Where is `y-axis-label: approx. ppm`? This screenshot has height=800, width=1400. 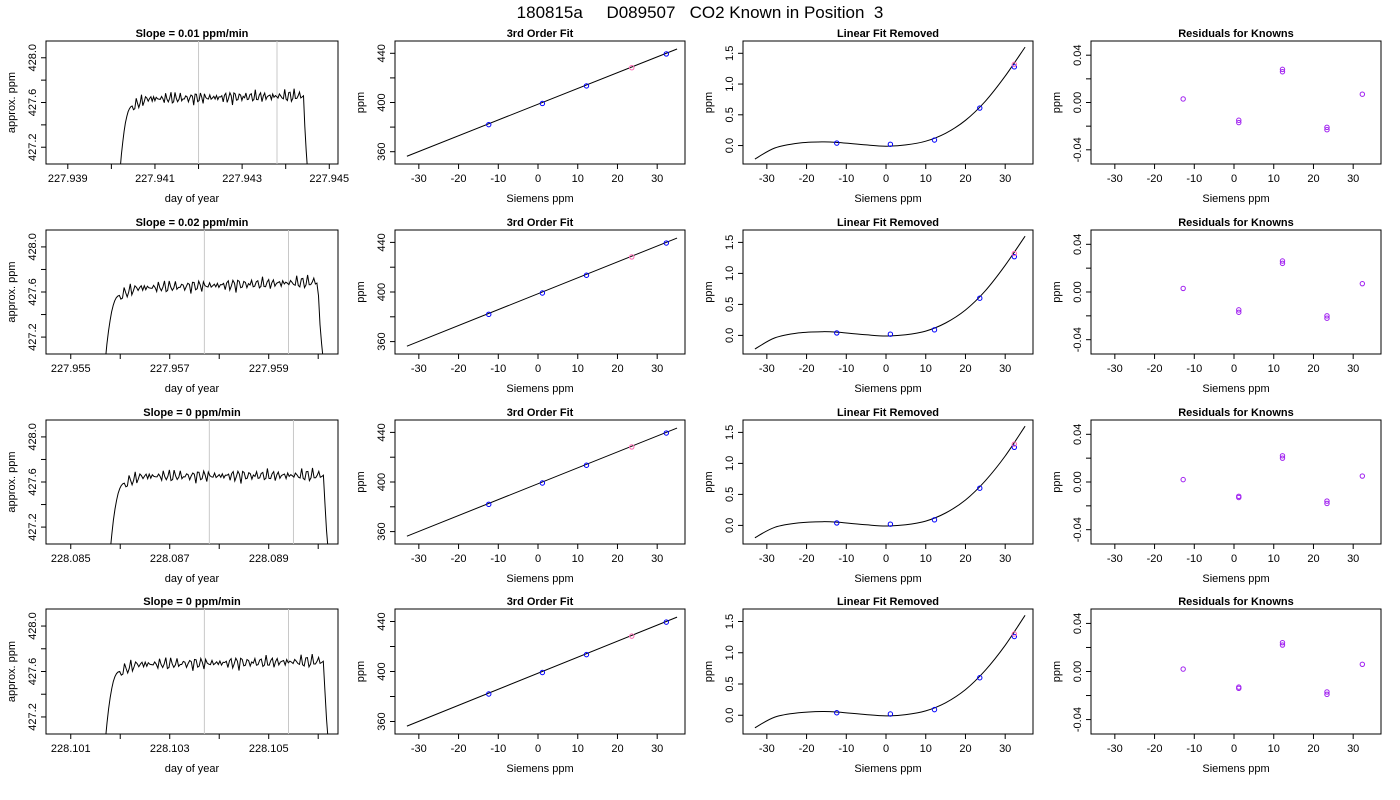 y-axis-label: approx. ppm is located at coordinates (12, 102).